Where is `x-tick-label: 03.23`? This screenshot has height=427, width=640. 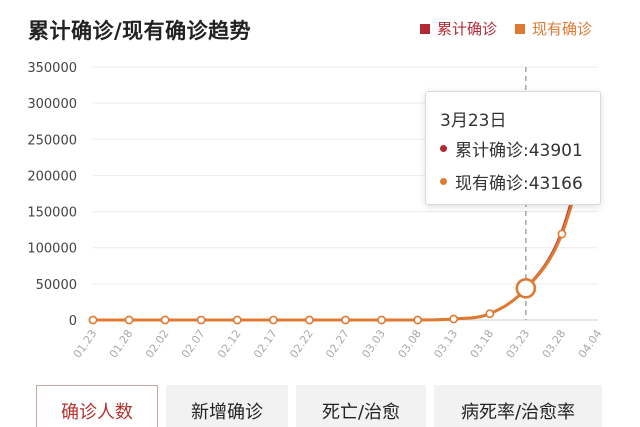 x-tick-label: 03.23 is located at coordinates (518, 343).